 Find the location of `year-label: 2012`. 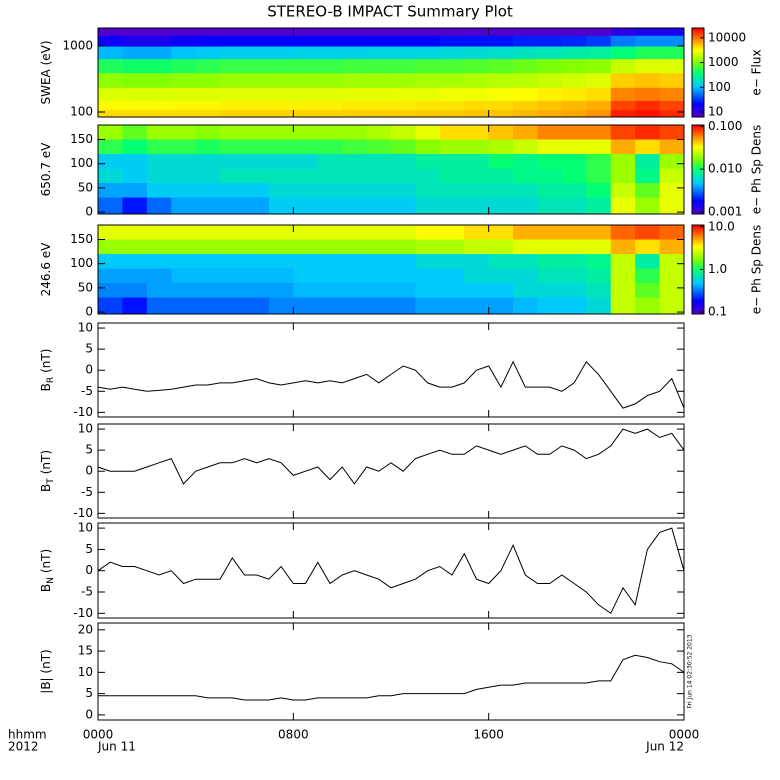

year-label: 2012 is located at coordinates (23, 747).